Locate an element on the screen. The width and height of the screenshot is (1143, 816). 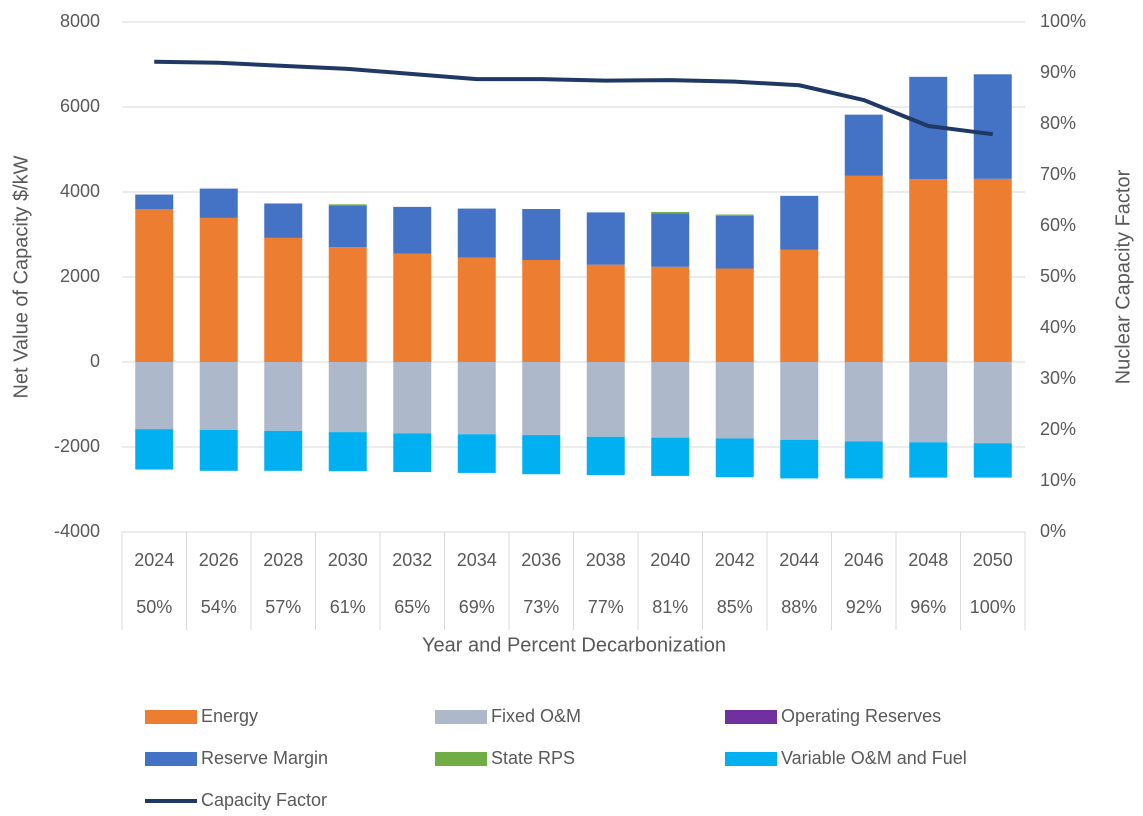
x-tick-sublabel: 100% is located at coordinates (993, 607).